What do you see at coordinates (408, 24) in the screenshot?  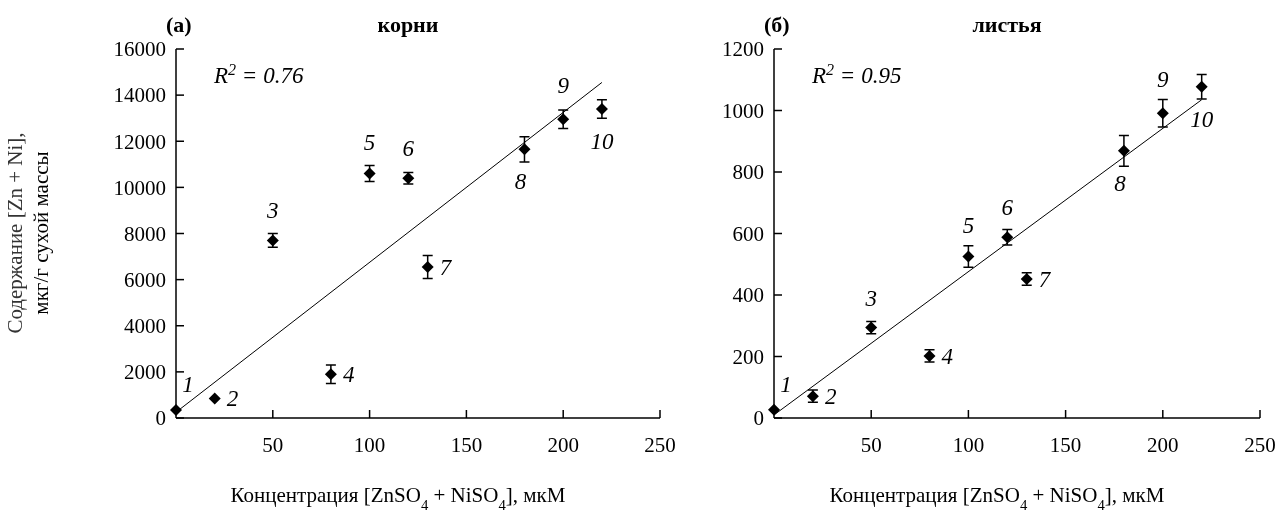 I see `chart-title: корни` at bounding box center [408, 24].